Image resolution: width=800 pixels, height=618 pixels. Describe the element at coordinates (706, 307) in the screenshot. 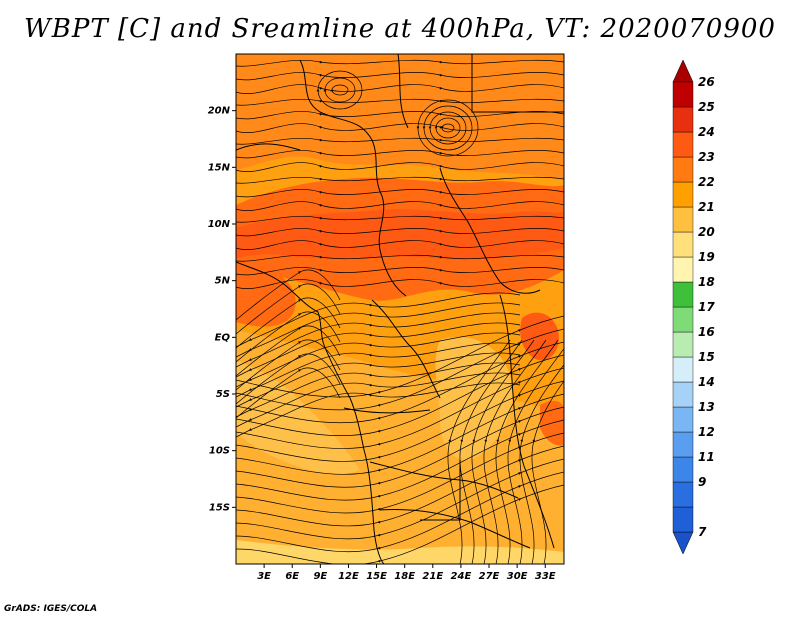

I see `colorbar-label: 17` at that location.